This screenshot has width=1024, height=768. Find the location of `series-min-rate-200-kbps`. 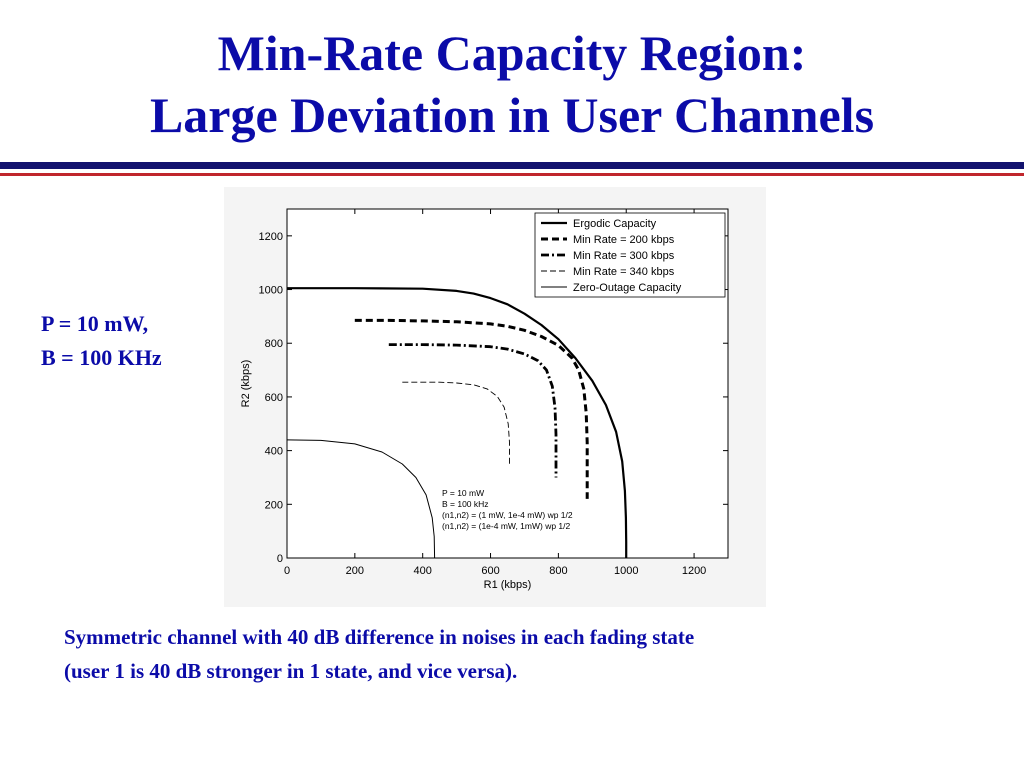

series-min-rate-200-kbps is located at coordinates (471, 408).